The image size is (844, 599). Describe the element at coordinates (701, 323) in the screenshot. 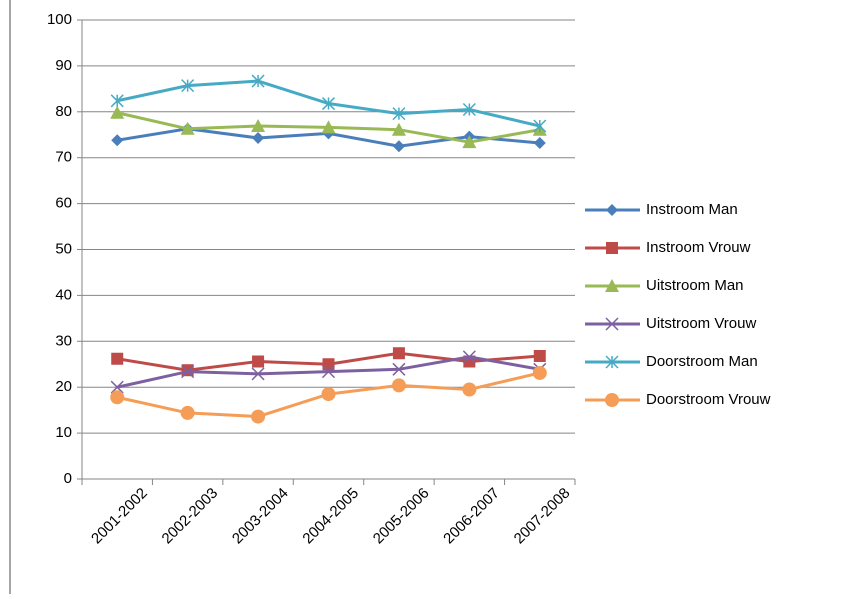

I see `legend-label: Uitstroom Vrouw` at that location.